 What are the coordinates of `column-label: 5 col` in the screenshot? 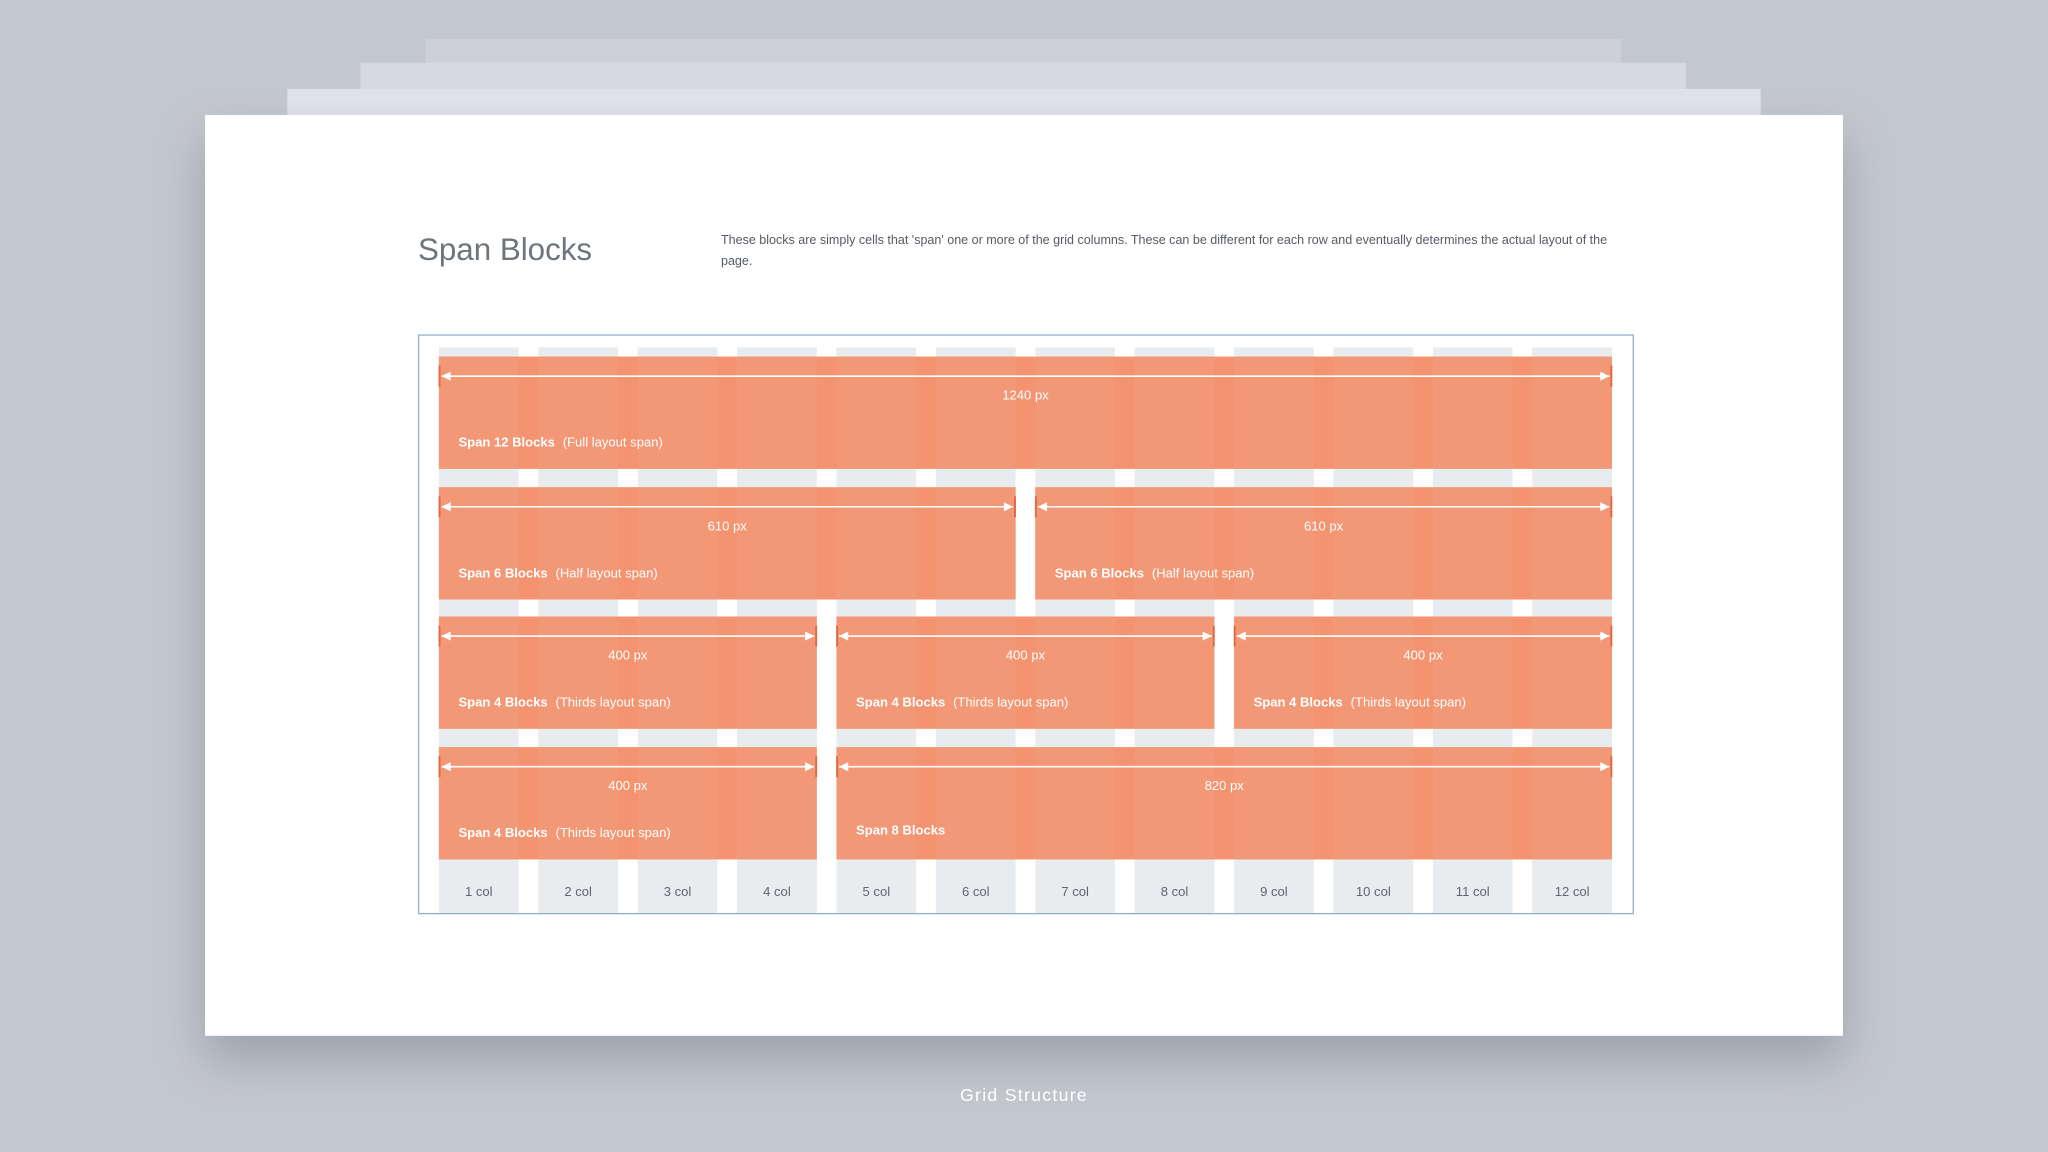 It's located at (877, 891).